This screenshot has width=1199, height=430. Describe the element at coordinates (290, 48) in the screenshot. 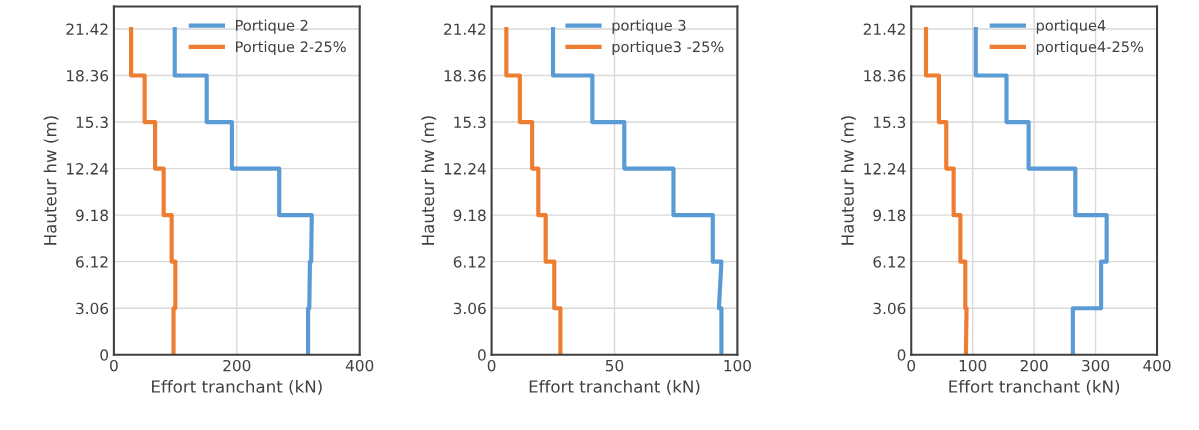

I see `legend-label: Portique 2-25%` at that location.